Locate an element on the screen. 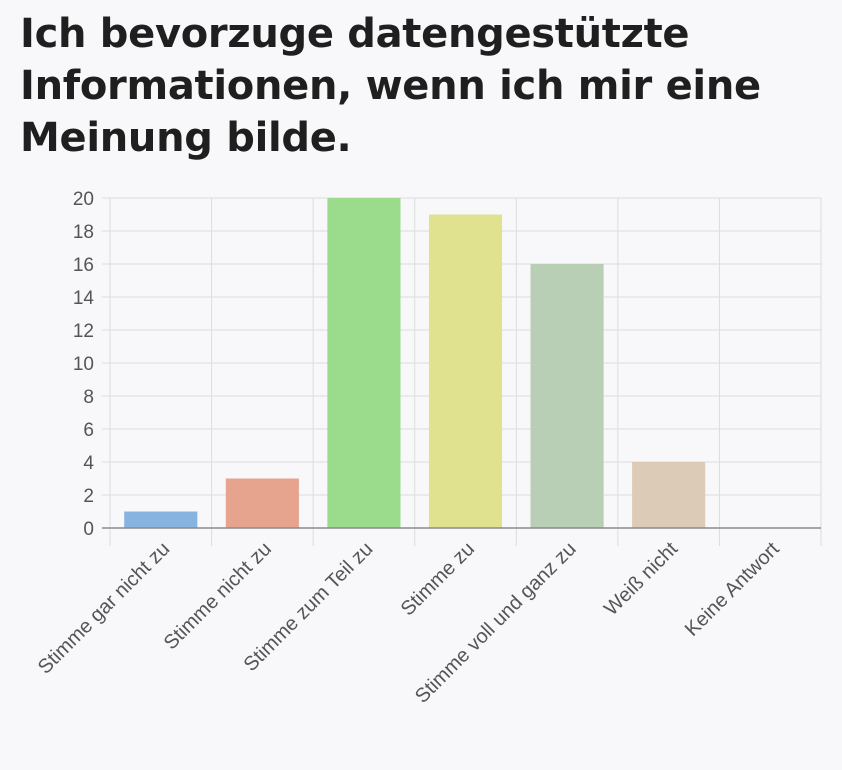 The height and width of the screenshot is (770, 842). x-tick-label: Stimme gar nicht zu is located at coordinates (104, 608).